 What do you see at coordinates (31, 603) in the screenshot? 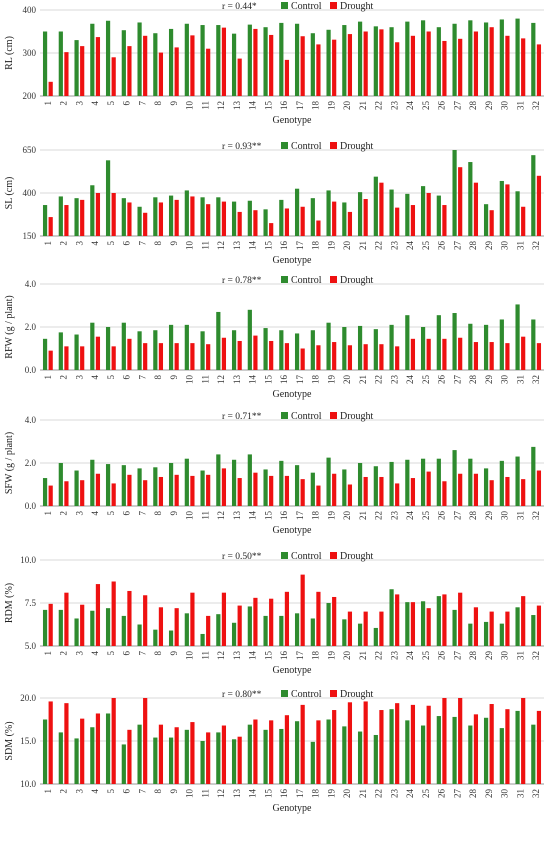
I see `y-tick-label: 7.5` at bounding box center [31, 603].